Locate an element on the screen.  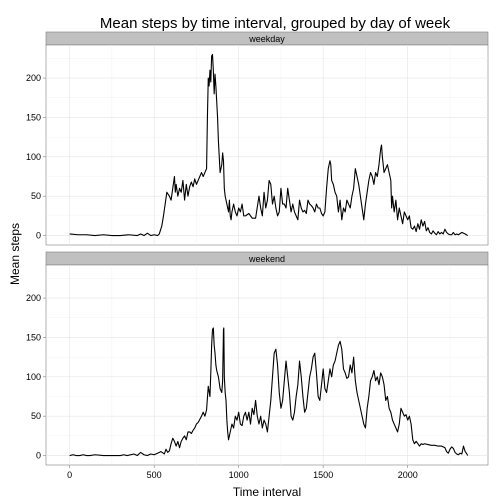
x-tick-label: 1500 is located at coordinates (323, 475).